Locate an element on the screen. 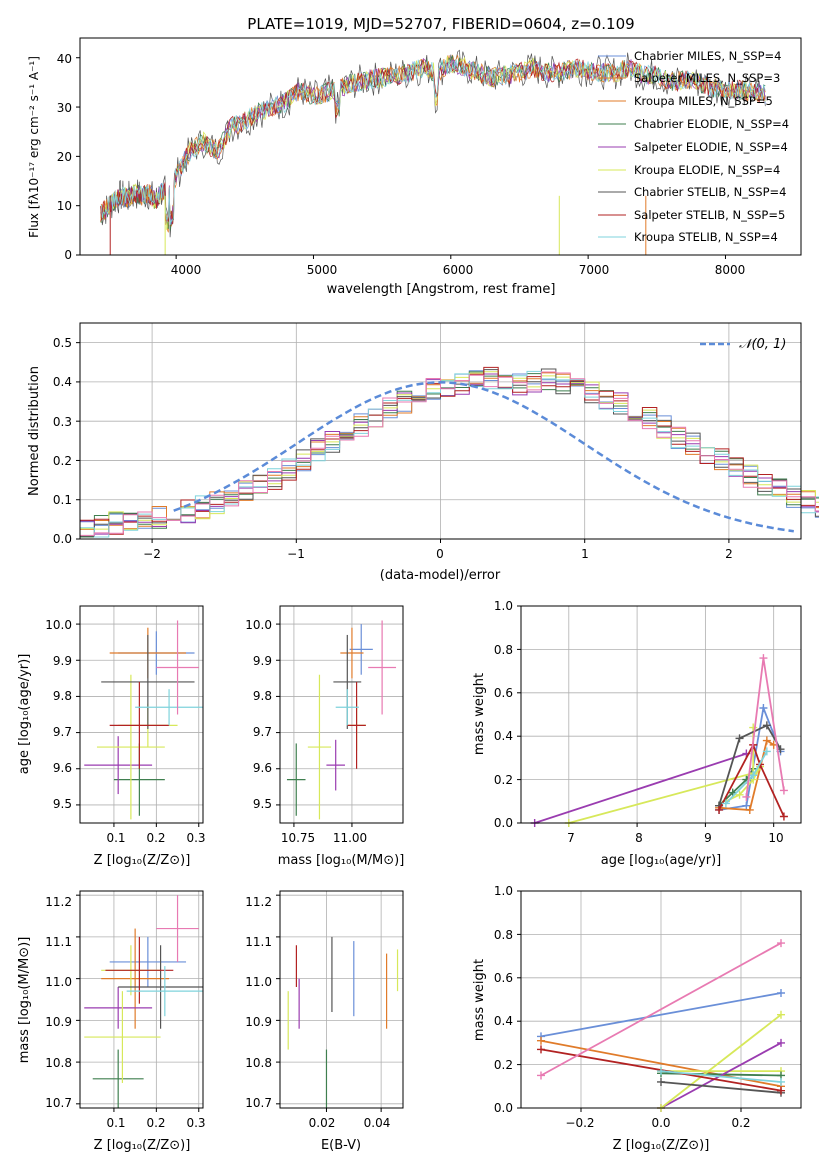 The height and width of the screenshot is (1170, 819). mass-vs-z-frame is located at coordinates (141, 999).